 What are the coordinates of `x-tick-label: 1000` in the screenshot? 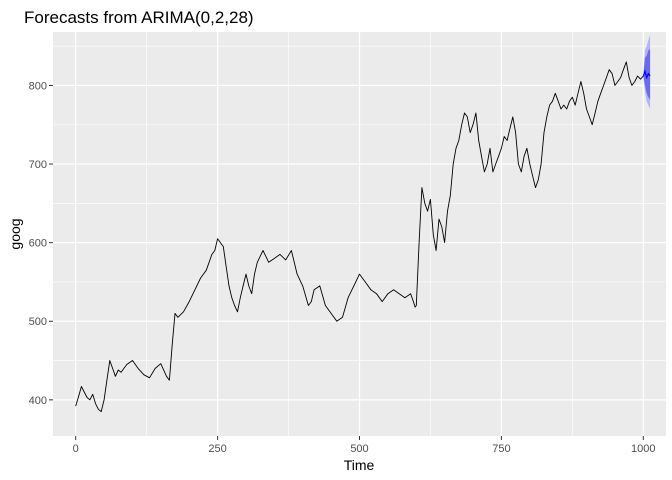 It's located at (643, 449).